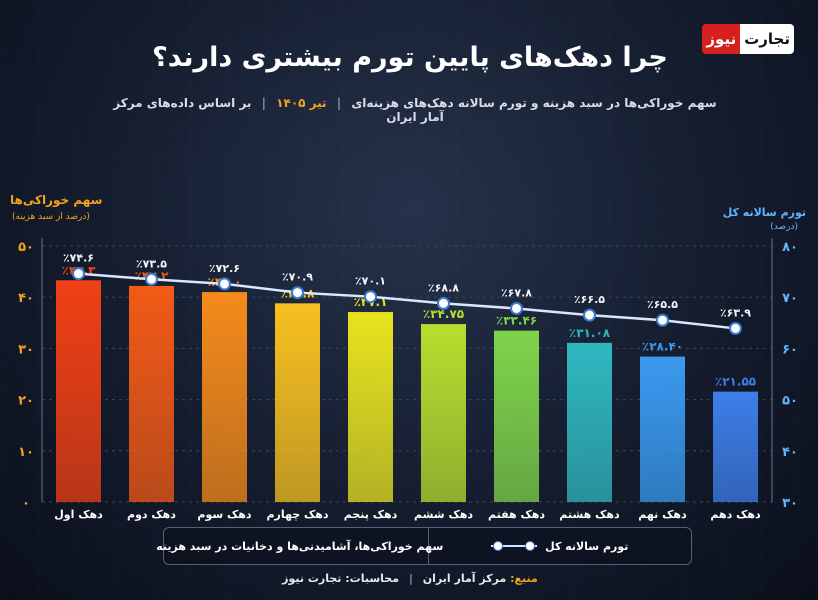 This screenshot has width=818, height=600. Describe the element at coordinates (784, 227) in the screenshot. I see `right-axis-subtitle: (درصد)` at that location.